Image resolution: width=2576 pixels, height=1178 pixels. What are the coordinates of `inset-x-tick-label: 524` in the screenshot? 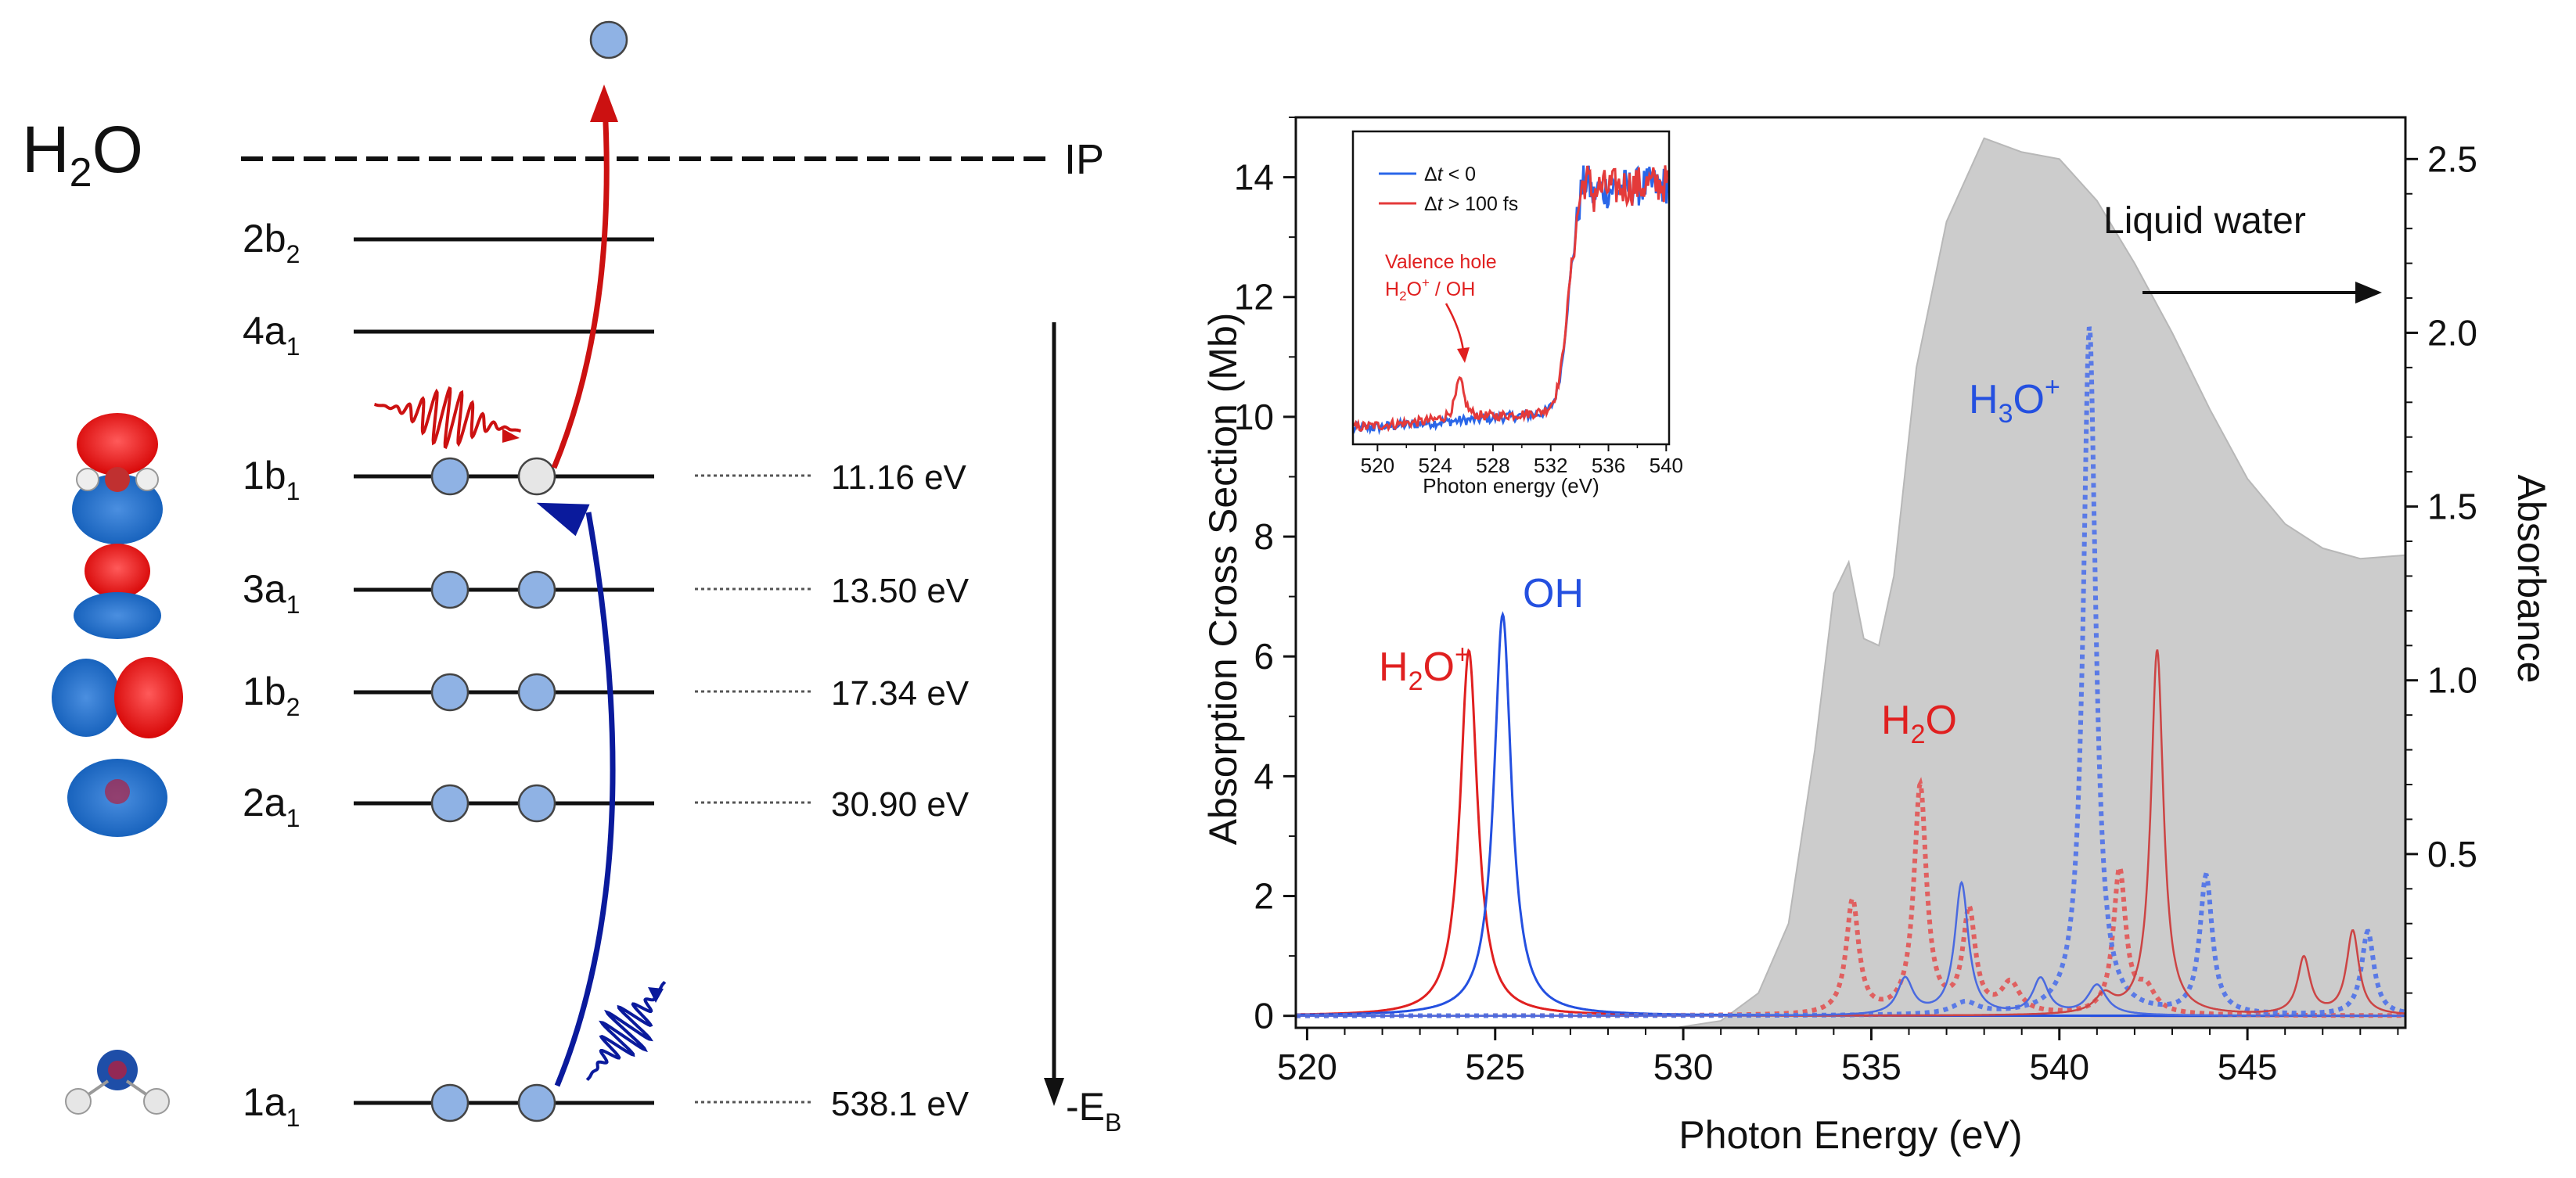 It's located at (1435, 465).